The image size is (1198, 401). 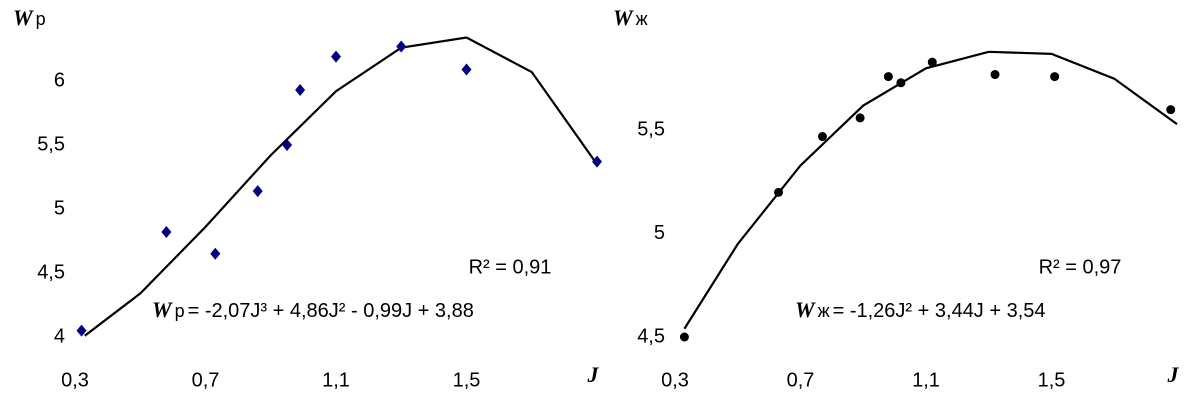 I want to click on equation-text: = -1,26J² + 3,44J + 3,54, so click(x=939, y=311).